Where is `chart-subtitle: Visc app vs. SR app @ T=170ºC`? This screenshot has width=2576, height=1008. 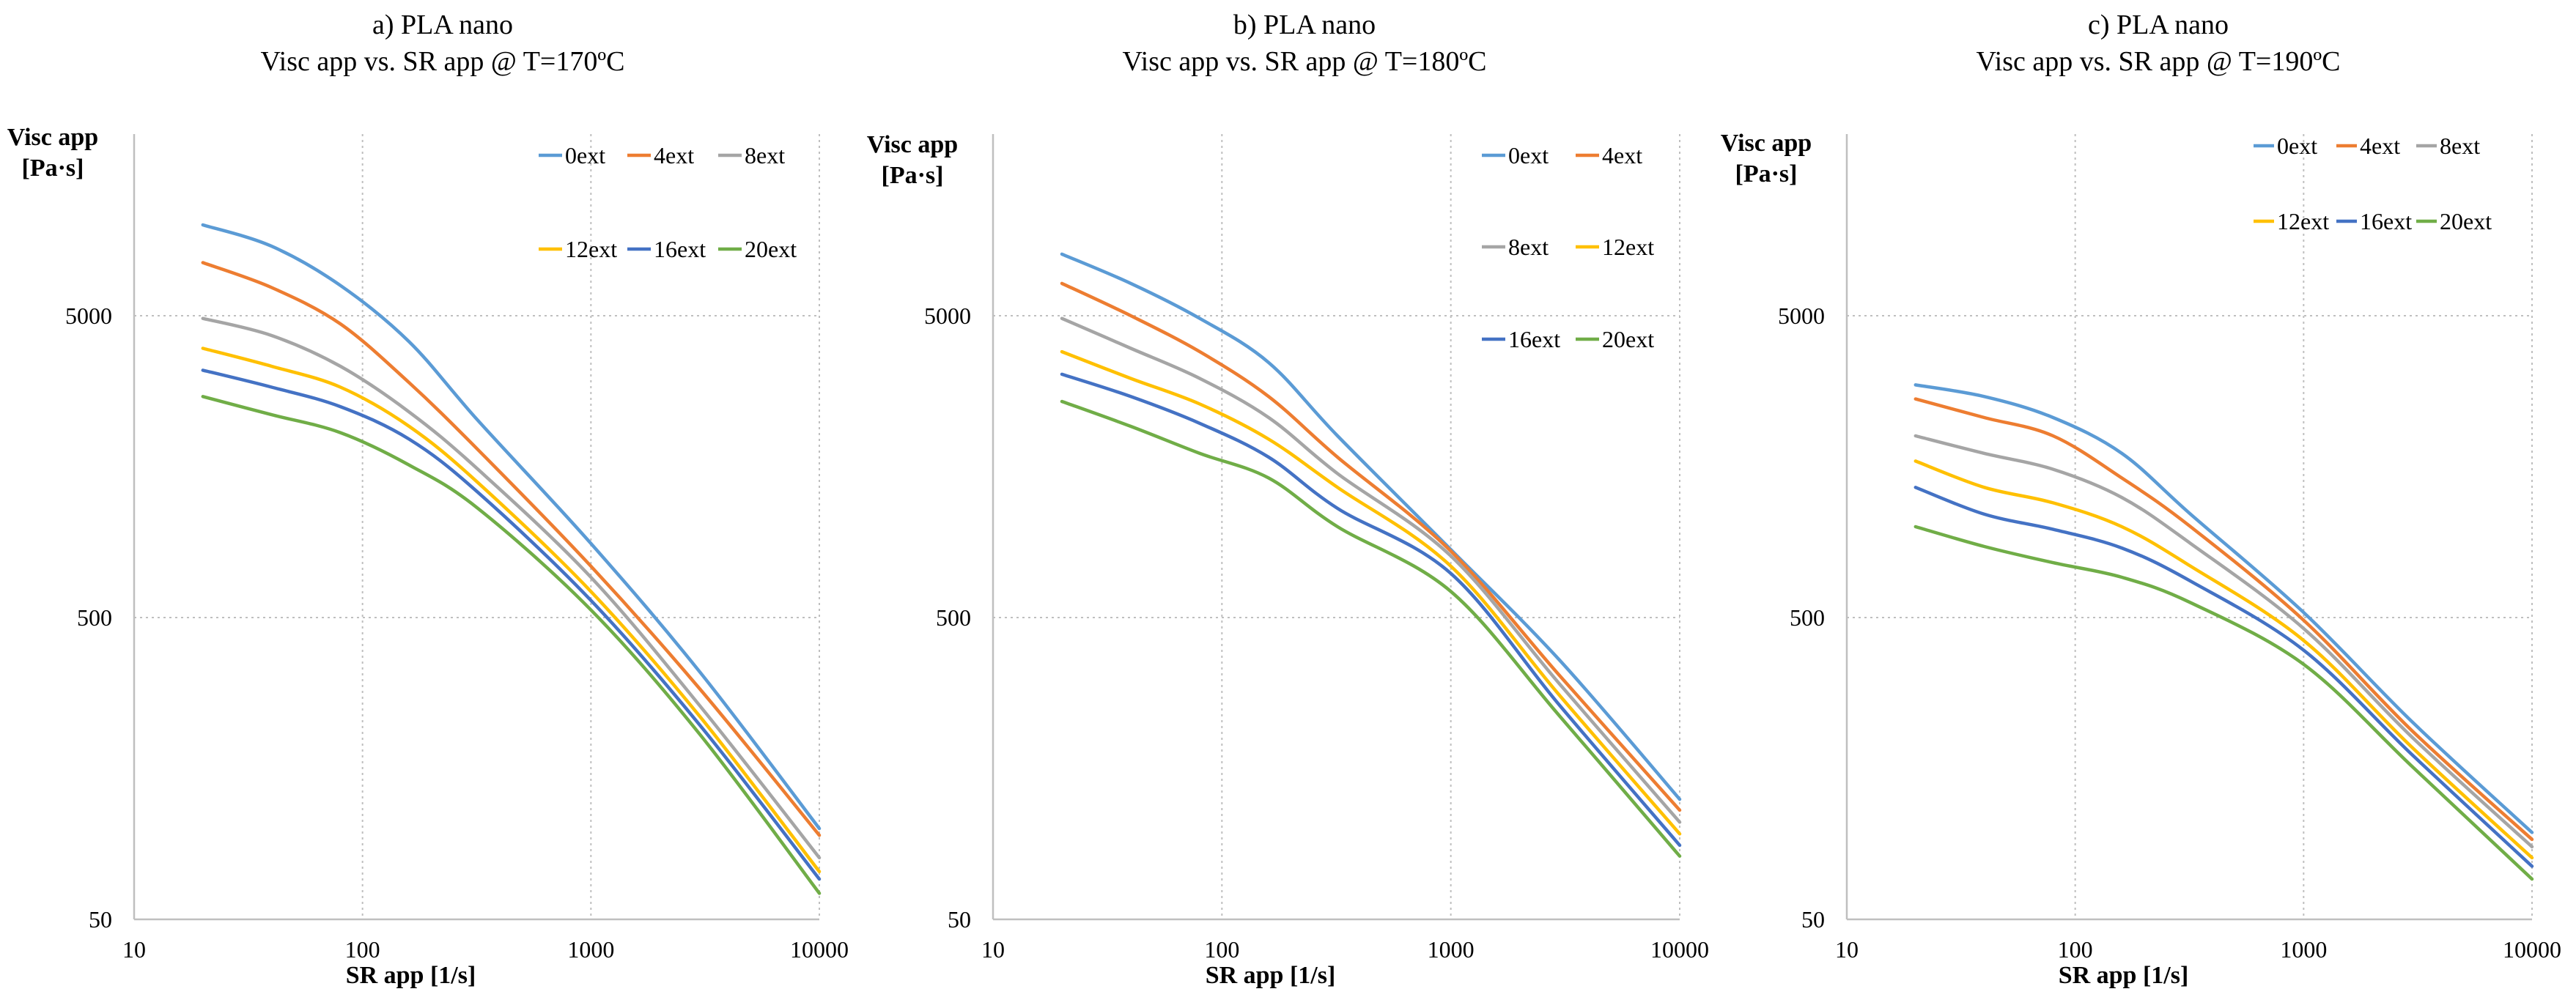
chart-subtitle: Visc app vs. SR app @ T=170ºC is located at coordinates (443, 61).